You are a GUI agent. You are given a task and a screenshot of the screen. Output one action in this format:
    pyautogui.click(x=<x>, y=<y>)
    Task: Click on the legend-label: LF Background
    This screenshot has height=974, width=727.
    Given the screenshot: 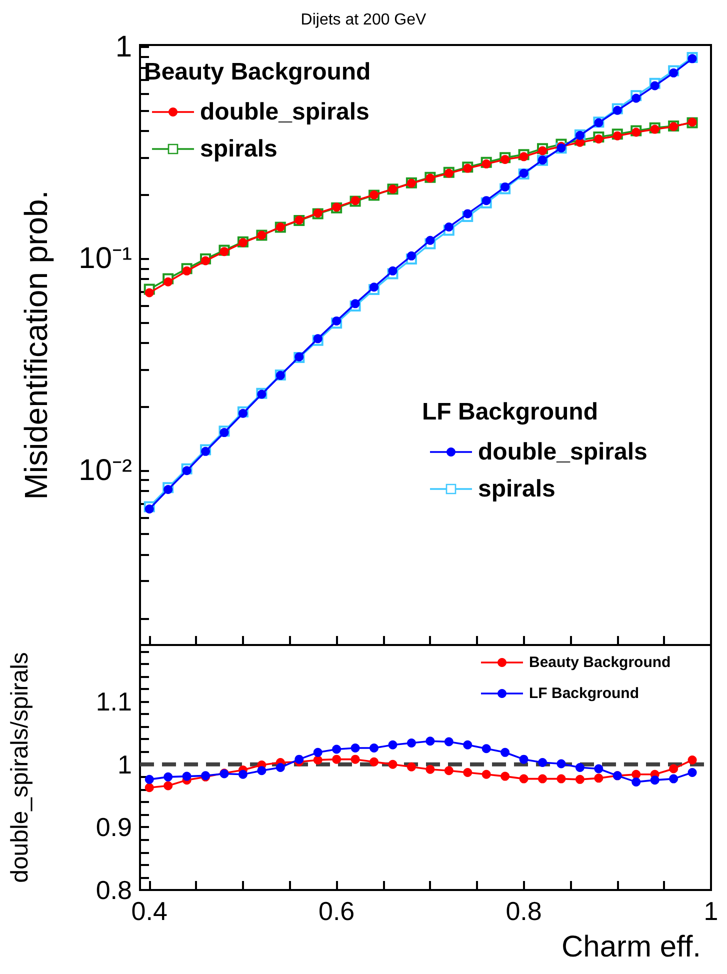 What is the action you would take?
    pyautogui.click(x=584, y=693)
    